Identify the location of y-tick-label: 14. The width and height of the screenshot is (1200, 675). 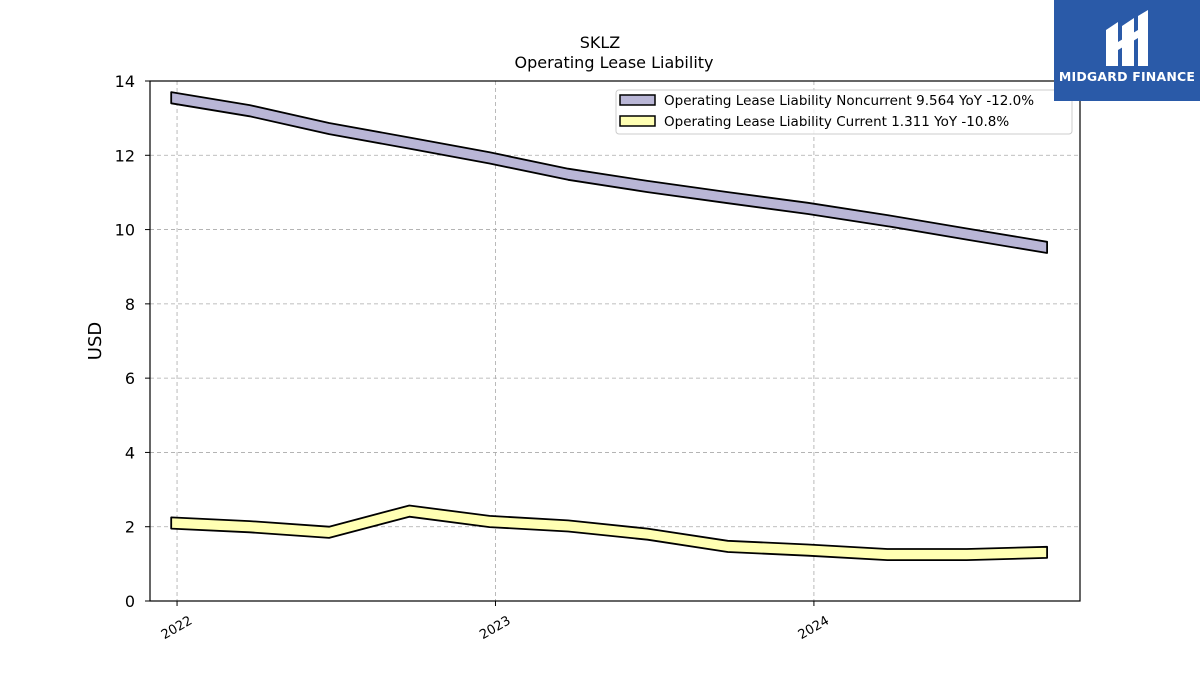
(125, 81).